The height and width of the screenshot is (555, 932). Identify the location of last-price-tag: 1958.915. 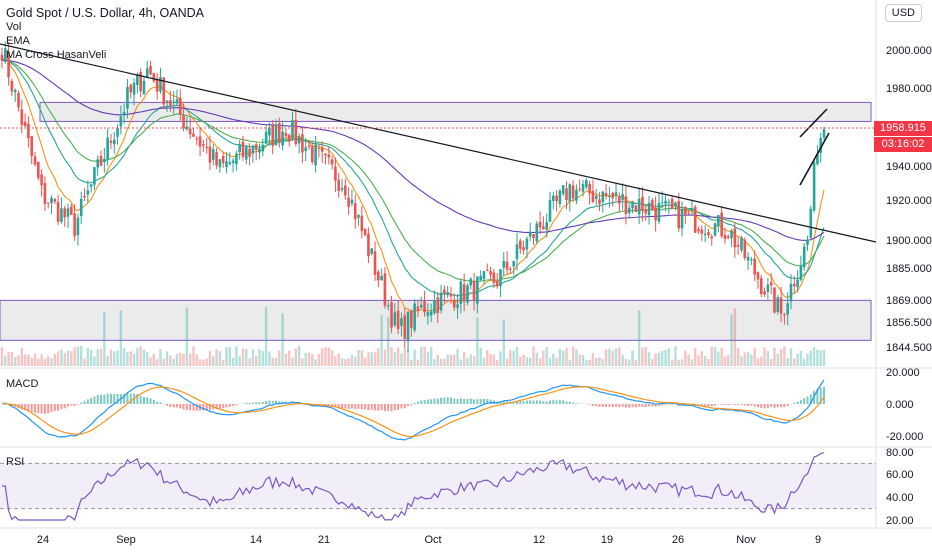
(903, 128).